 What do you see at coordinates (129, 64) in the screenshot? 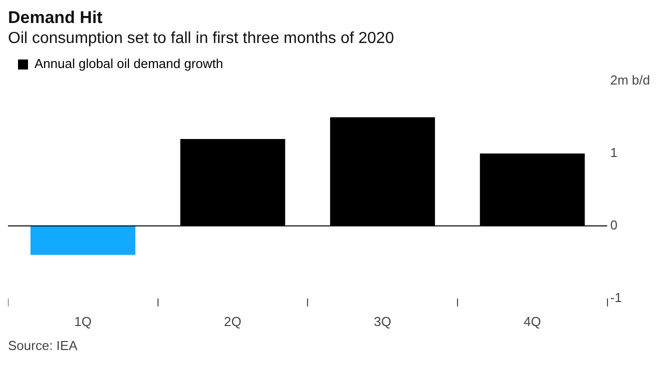
I see `legend-label: Annual global oil demand growth` at bounding box center [129, 64].